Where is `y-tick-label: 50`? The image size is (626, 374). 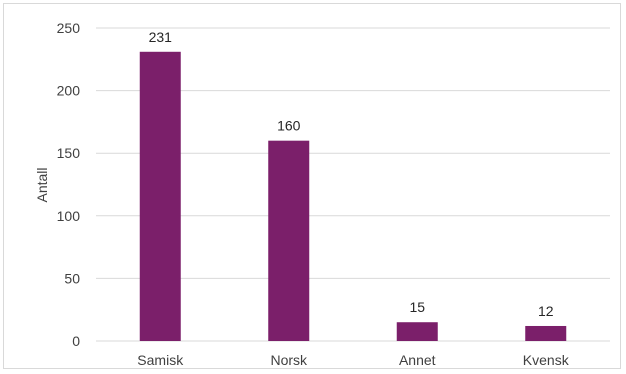 y-tick-label: 50 is located at coordinates (72, 278).